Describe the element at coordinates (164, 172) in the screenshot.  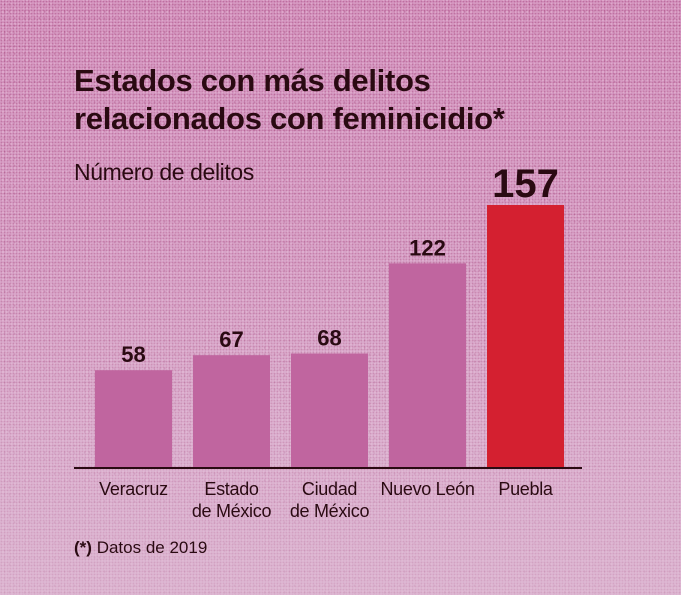
I see `chart-subtitle: Número de delitos` at that location.